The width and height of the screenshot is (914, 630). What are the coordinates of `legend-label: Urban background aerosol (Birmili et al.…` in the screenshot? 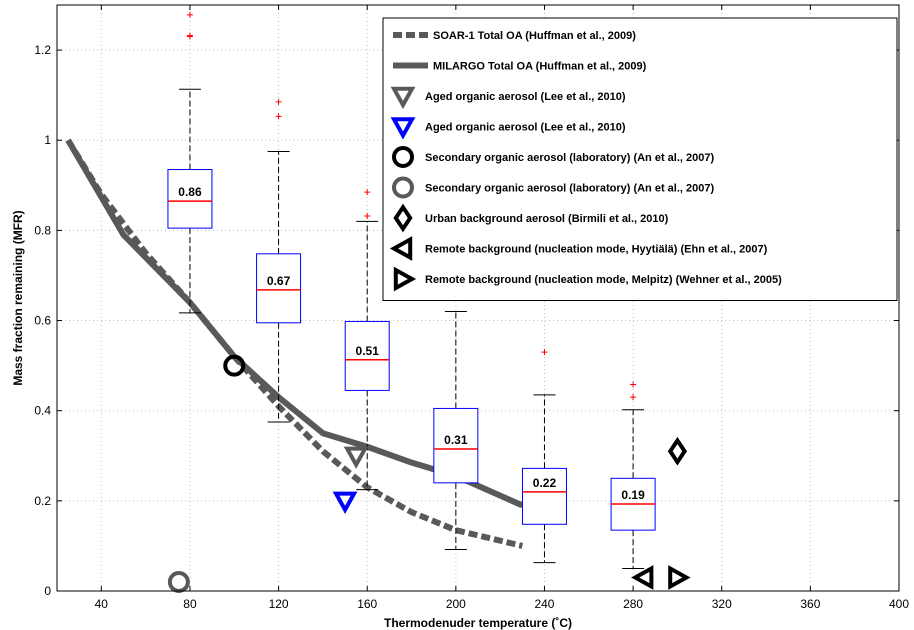 It's located at (547, 219).